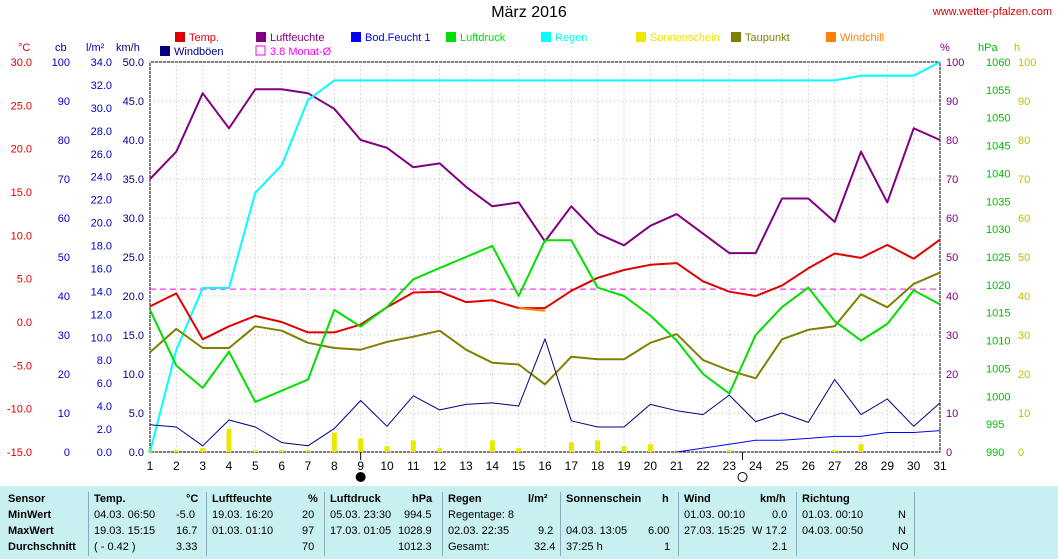  What do you see at coordinates (988, 48) in the screenshot?
I see `axis-unit-press: hPa` at bounding box center [988, 48].